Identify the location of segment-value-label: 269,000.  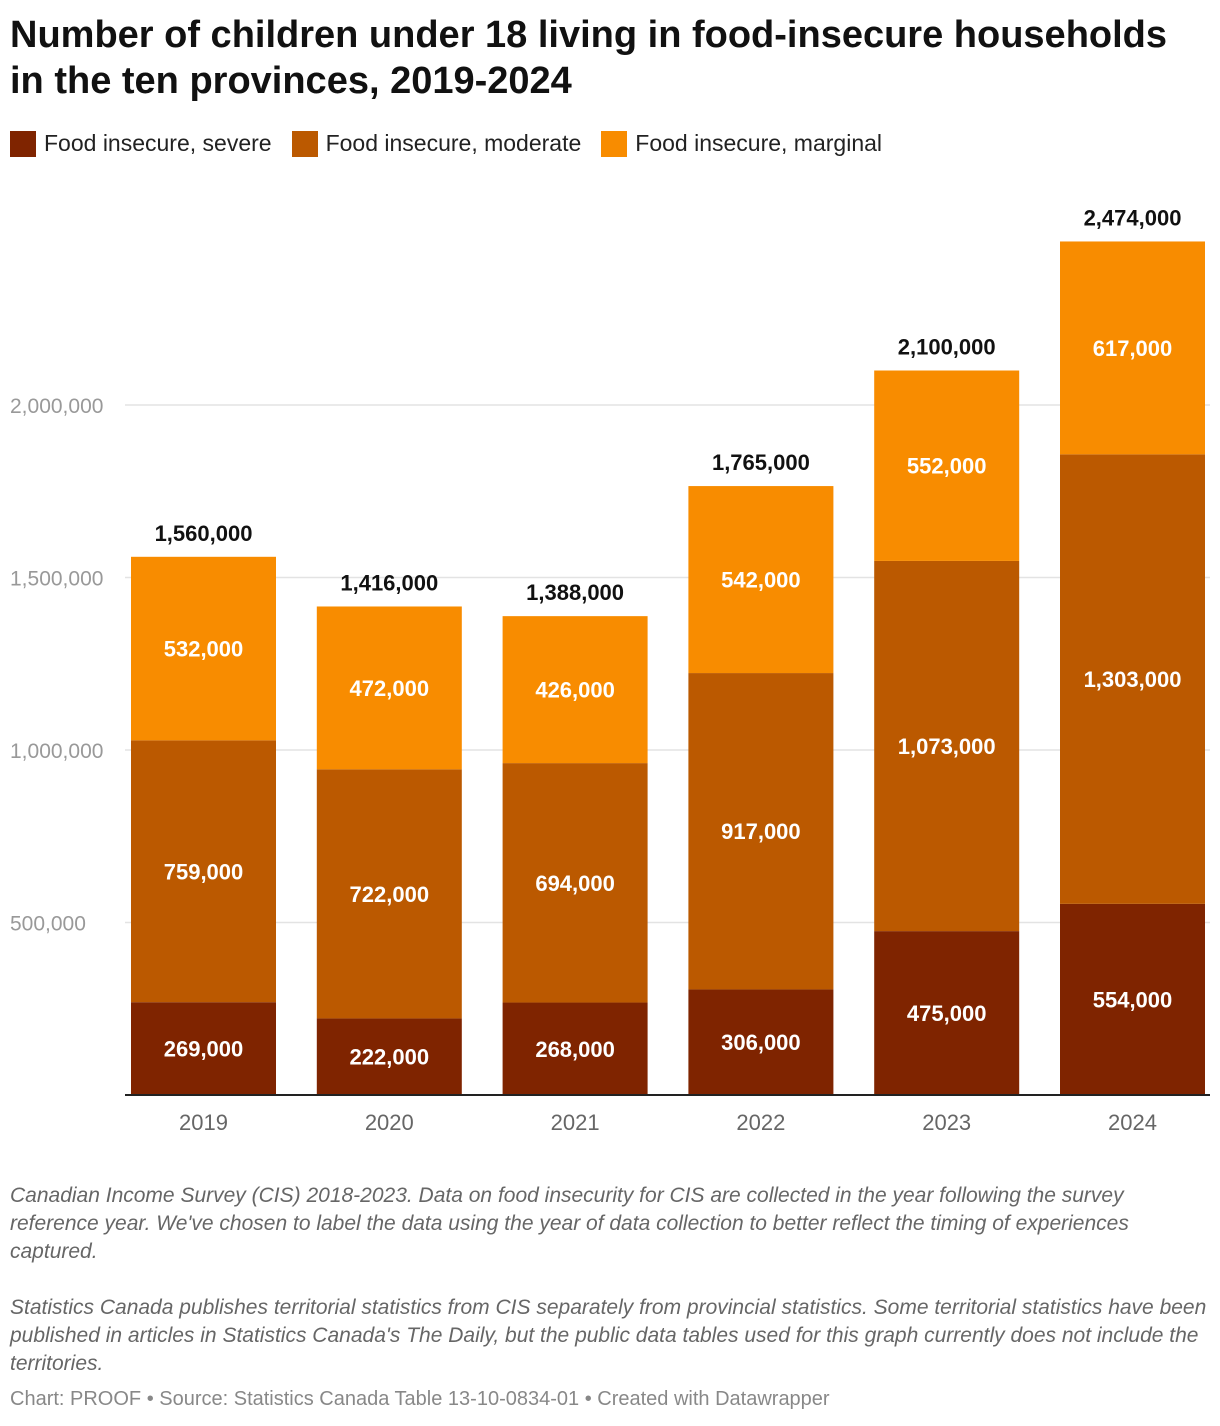
(204, 1049).